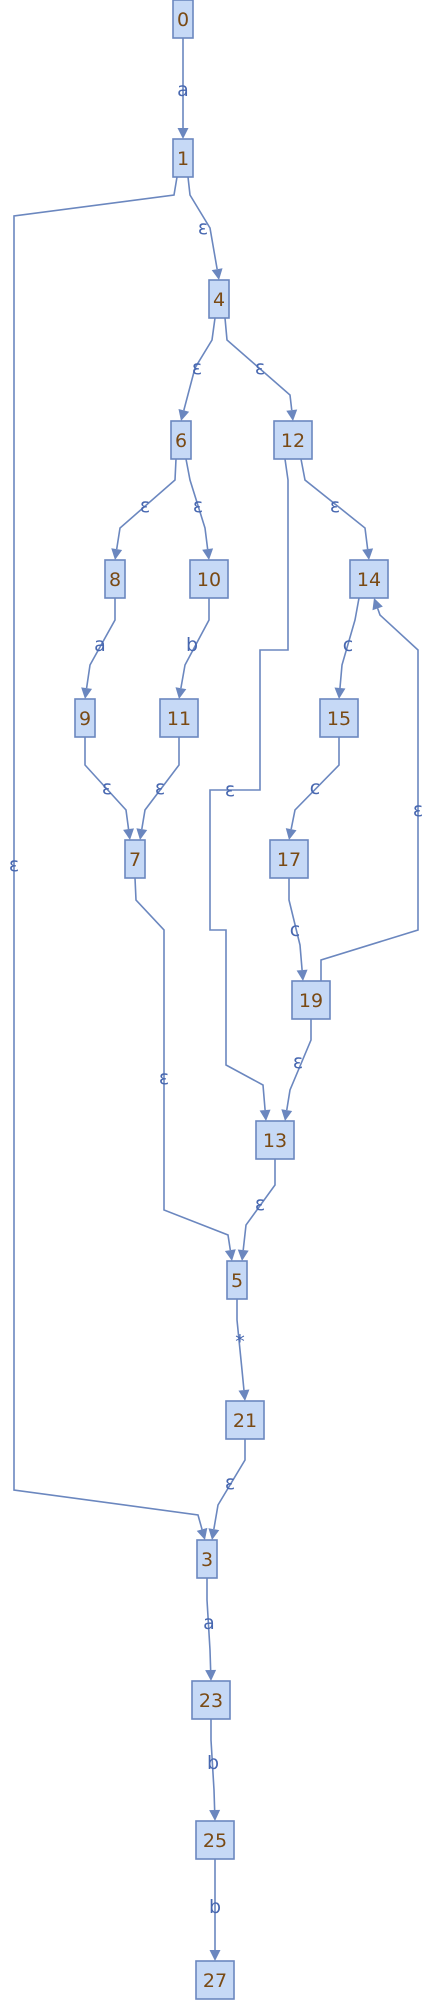  I want to click on edge-6-to-8: ε, so click(144, 509).